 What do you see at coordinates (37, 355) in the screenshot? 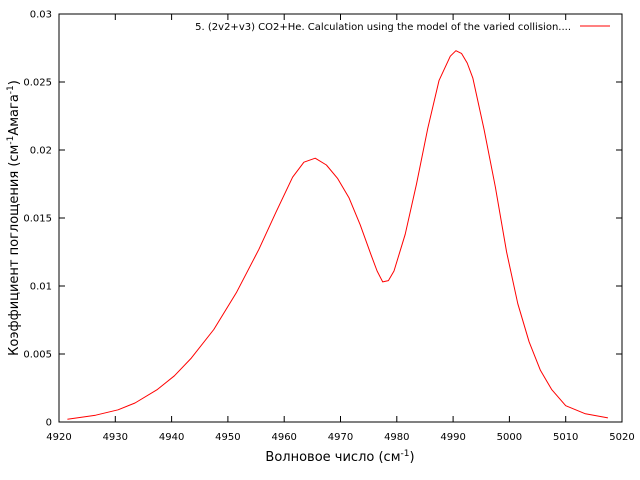
I see `y-tick-label: 0.005` at bounding box center [37, 355].